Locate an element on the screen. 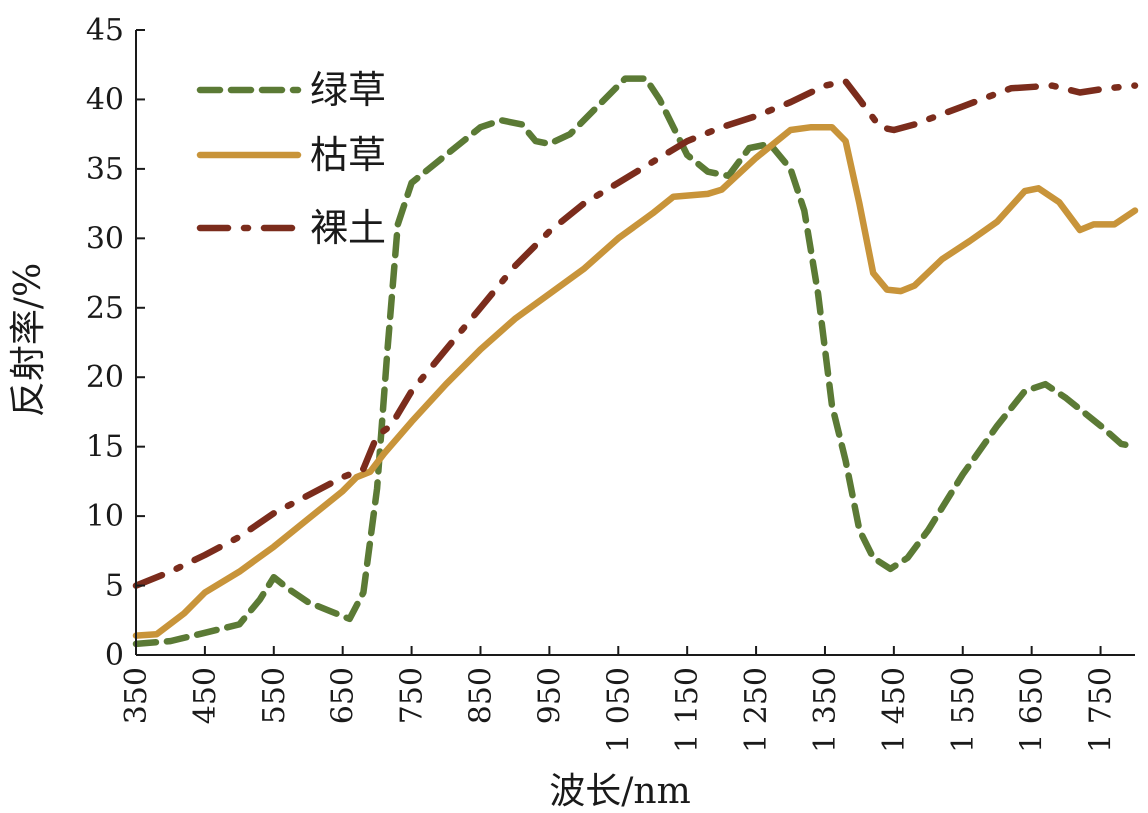  y-tick-label: 25 is located at coordinates (105, 308).